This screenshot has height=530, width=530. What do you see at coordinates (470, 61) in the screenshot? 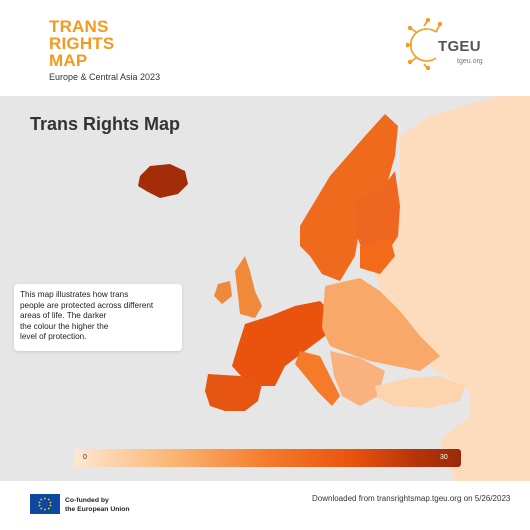
I see `logo-url: tgeu.org` at bounding box center [470, 61].